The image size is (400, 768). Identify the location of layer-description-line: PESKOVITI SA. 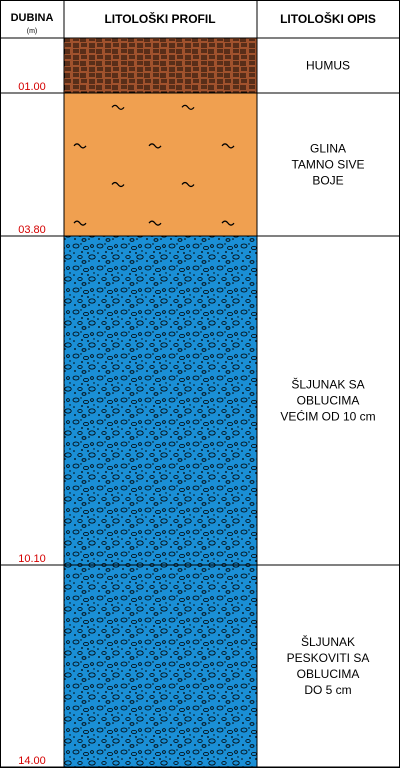
(328, 658).